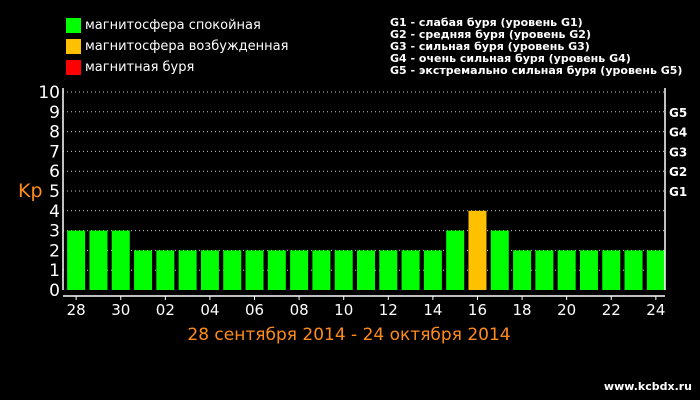 This screenshot has height=400, width=700. What do you see at coordinates (54, 232) in the screenshot?
I see `y-tick-label: 3` at bounding box center [54, 232].